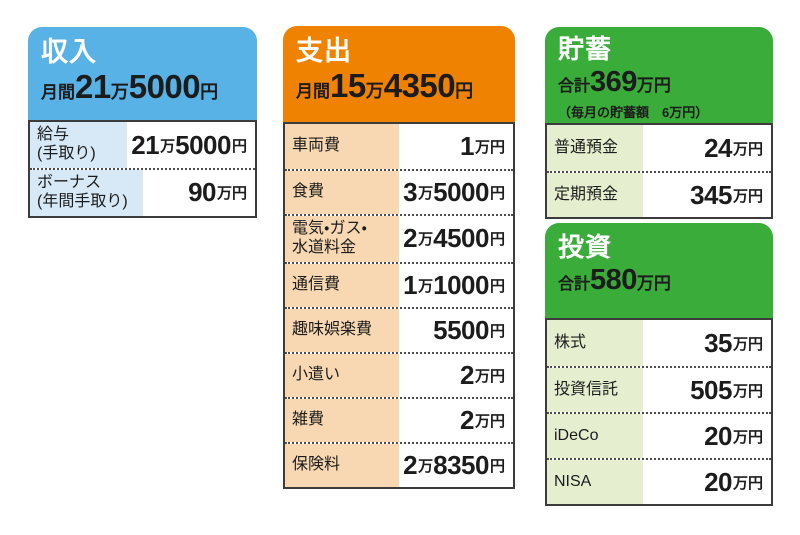  I want to click on row-value: 5500 円, so click(456, 330).